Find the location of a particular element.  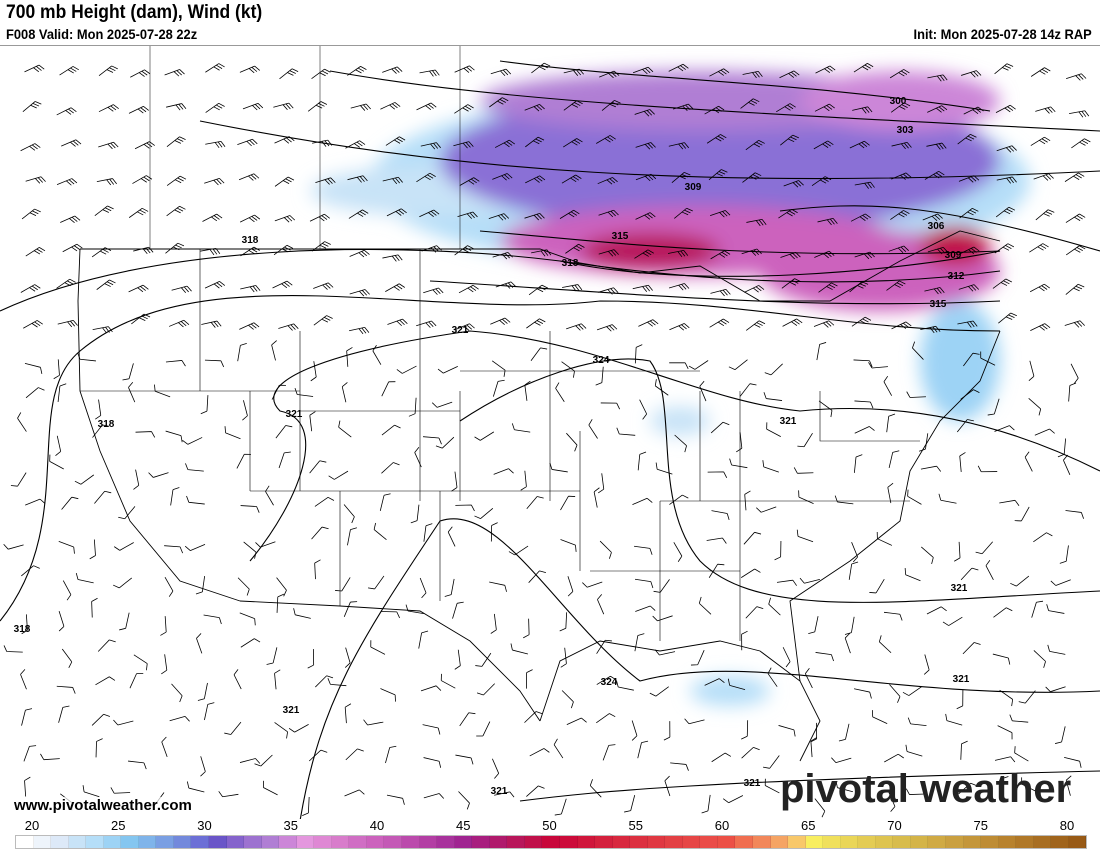

website-url: www.pivotalweather.com is located at coordinates (103, 805).